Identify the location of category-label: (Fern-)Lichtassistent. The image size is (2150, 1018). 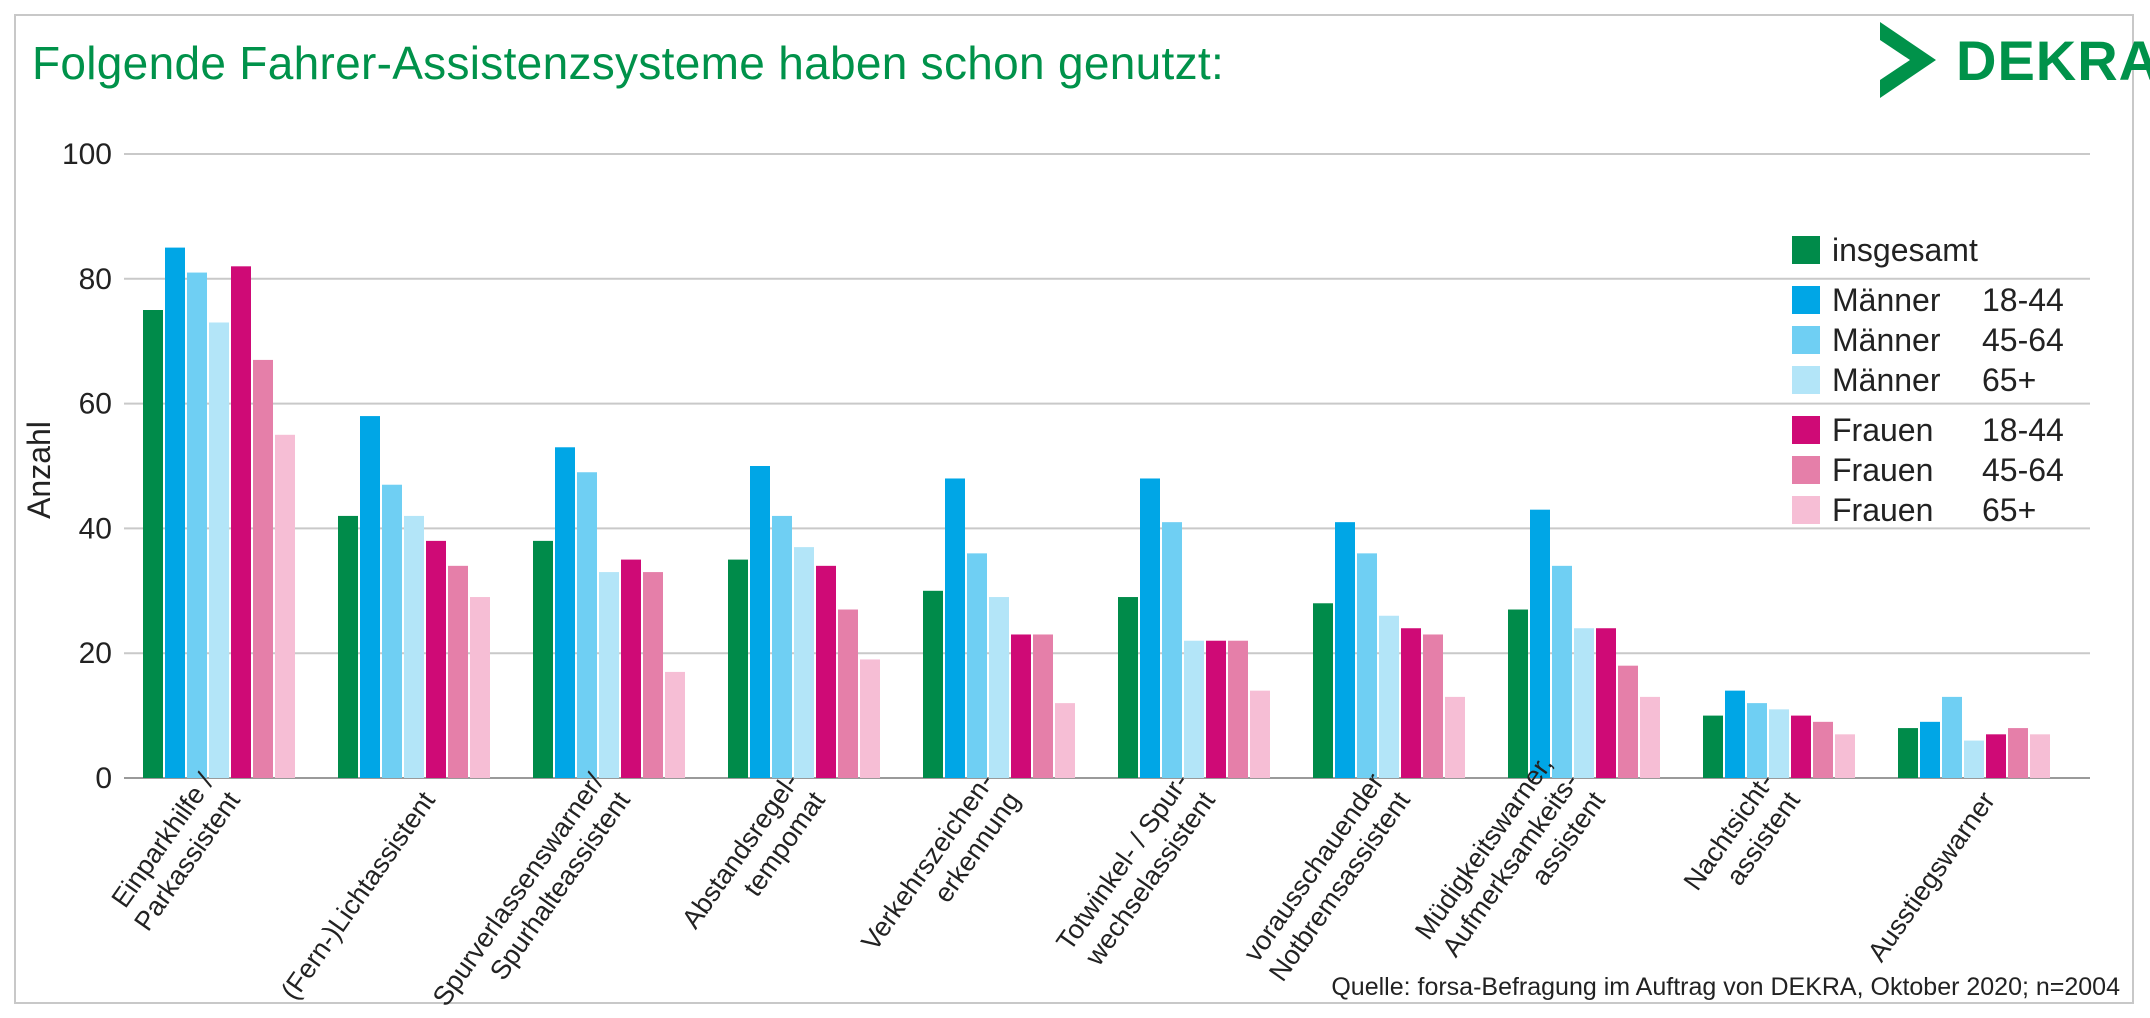
(358, 895).